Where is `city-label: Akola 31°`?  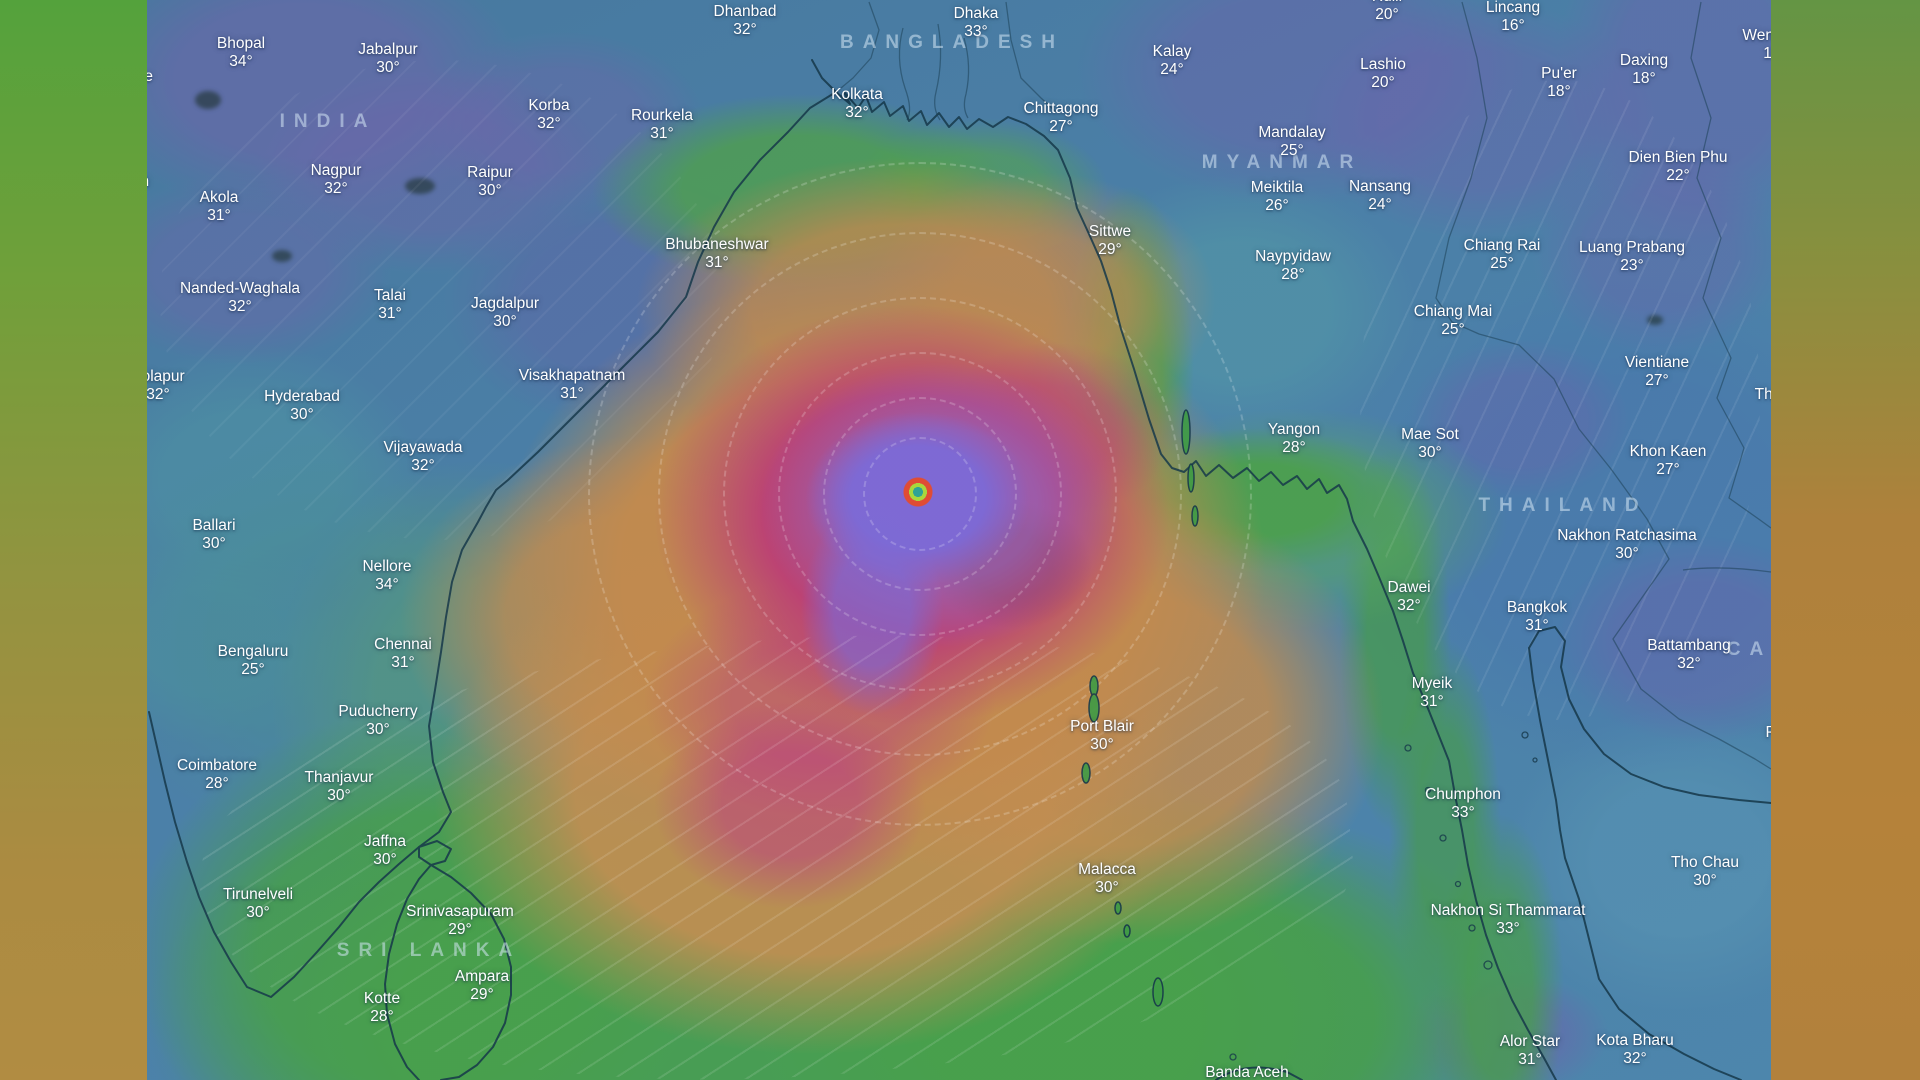 city-label: Akola 31° is located at coordinates (219, 207).